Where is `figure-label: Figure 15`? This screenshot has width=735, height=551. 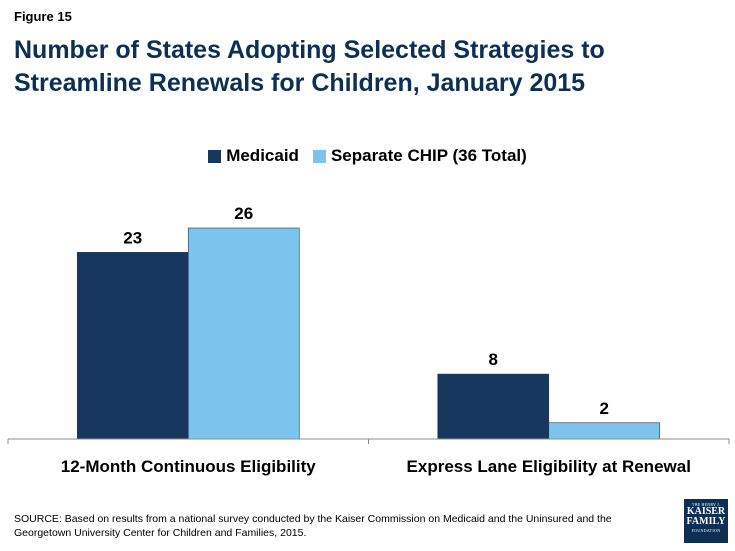 figure-label: Figure 15 is located at coordinates (43, 16).